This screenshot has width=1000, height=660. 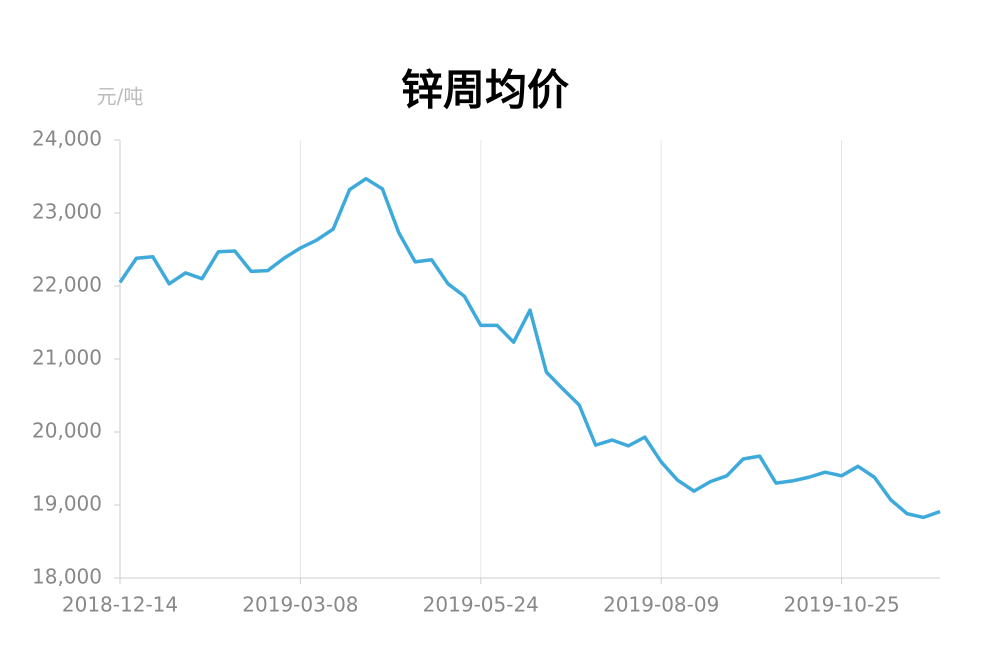 What do you see at coordinates (120, 97) in the screenshot?
I see `y-unit: 元/吨` at bounding box center [120, 97].